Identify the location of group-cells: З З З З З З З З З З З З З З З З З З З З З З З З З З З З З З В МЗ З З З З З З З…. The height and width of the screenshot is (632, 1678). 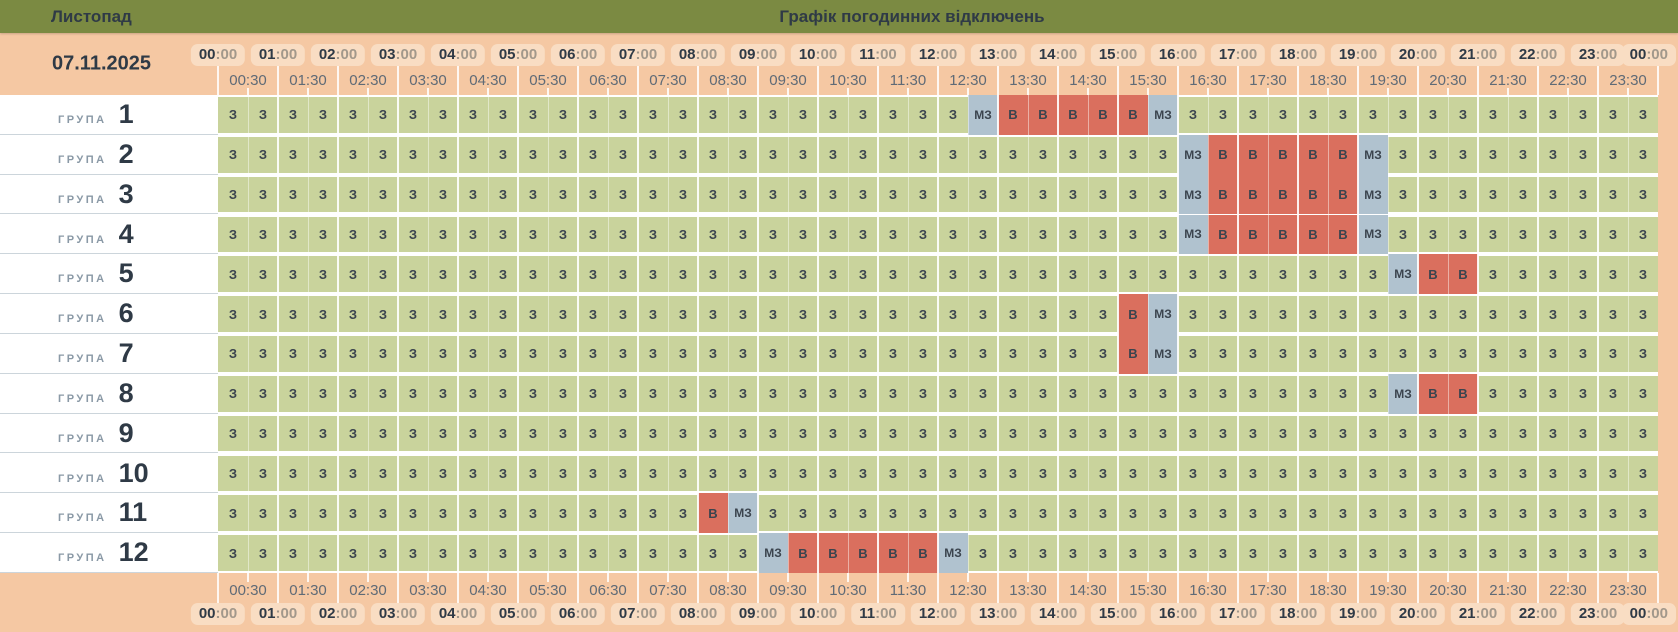
(938, 314).